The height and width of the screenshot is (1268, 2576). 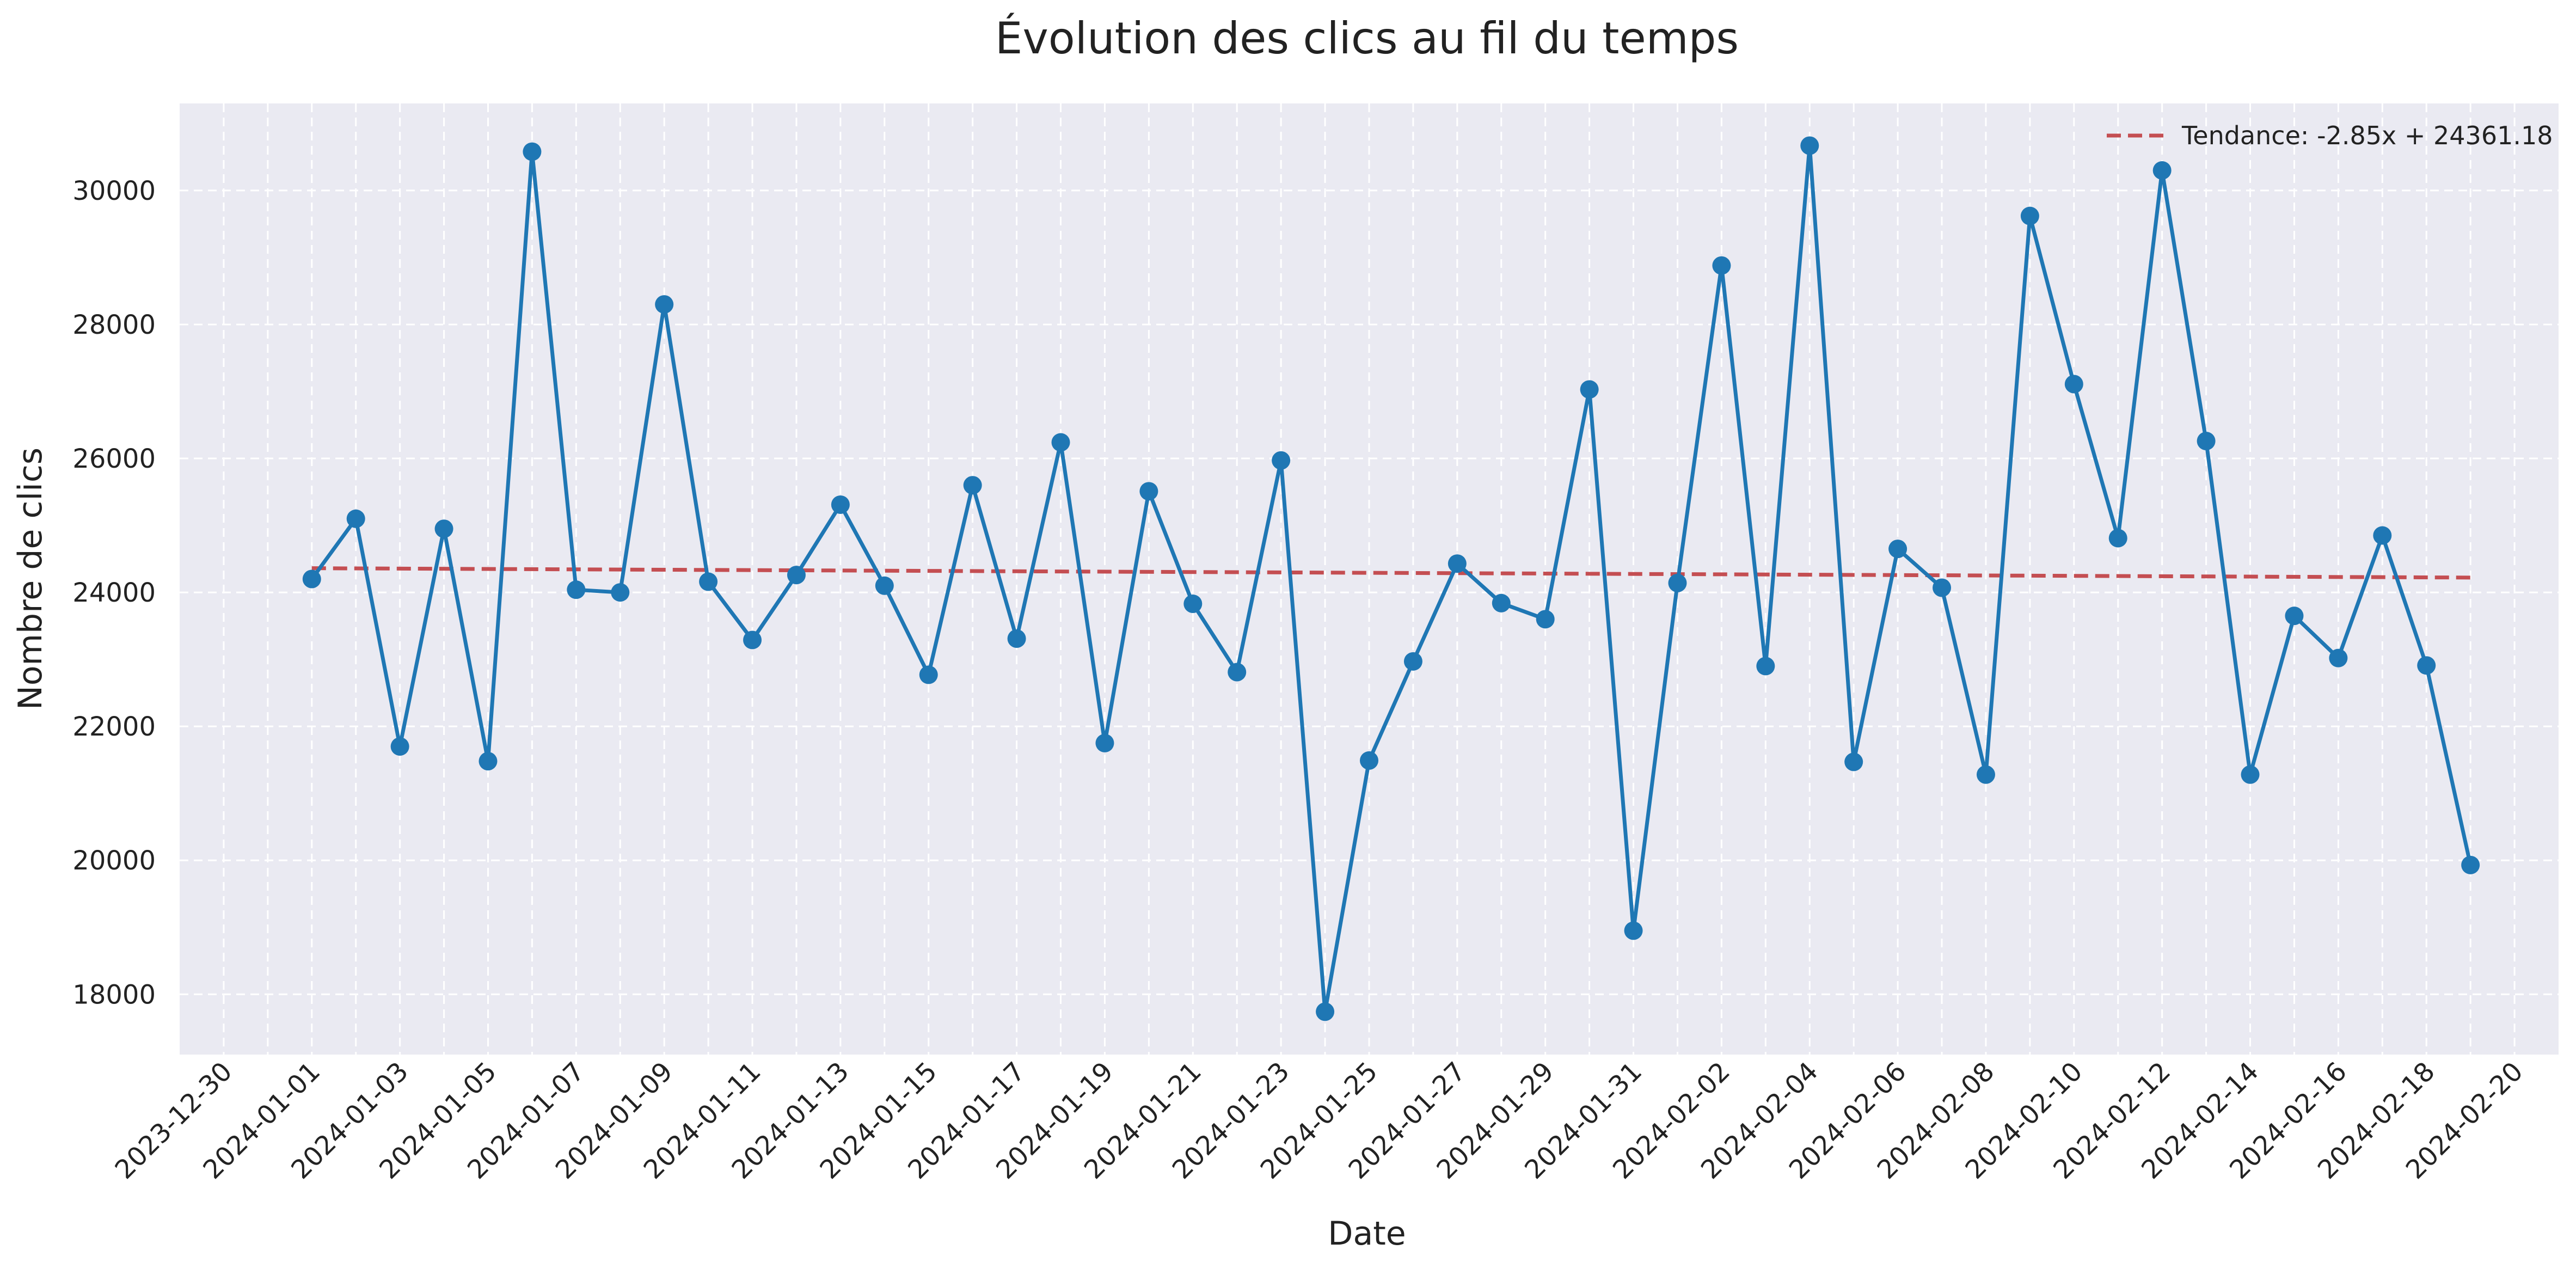 I want to click on legend: Tendance: -2.85x + 24361.18, so click(x=2330, y=135).